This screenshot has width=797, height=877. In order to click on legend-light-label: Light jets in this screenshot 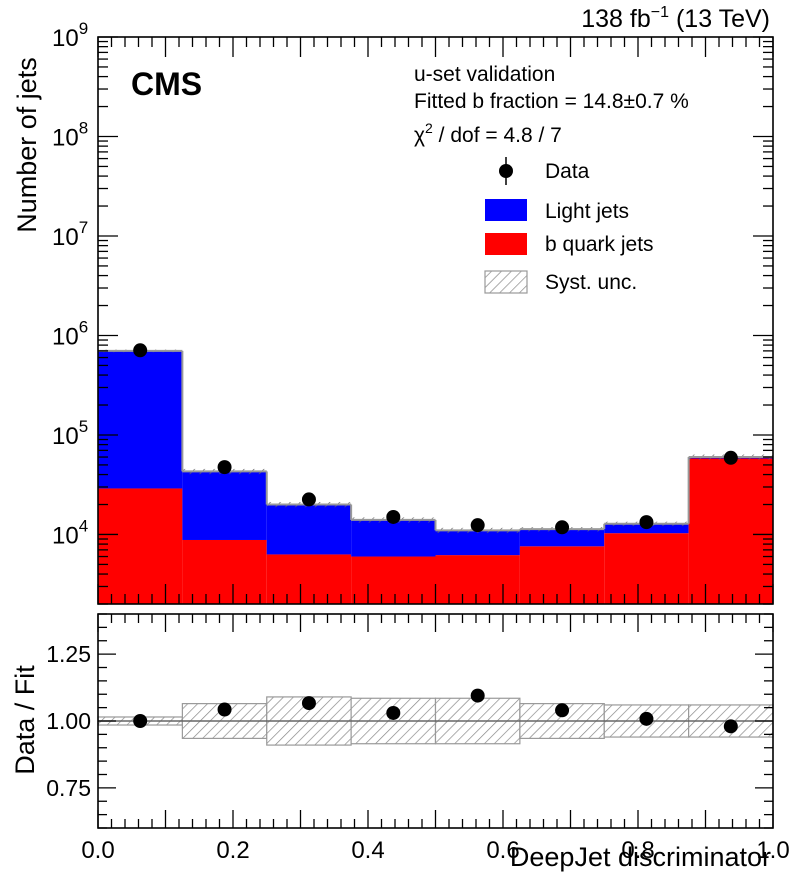, I will do `click(587, 211)`.